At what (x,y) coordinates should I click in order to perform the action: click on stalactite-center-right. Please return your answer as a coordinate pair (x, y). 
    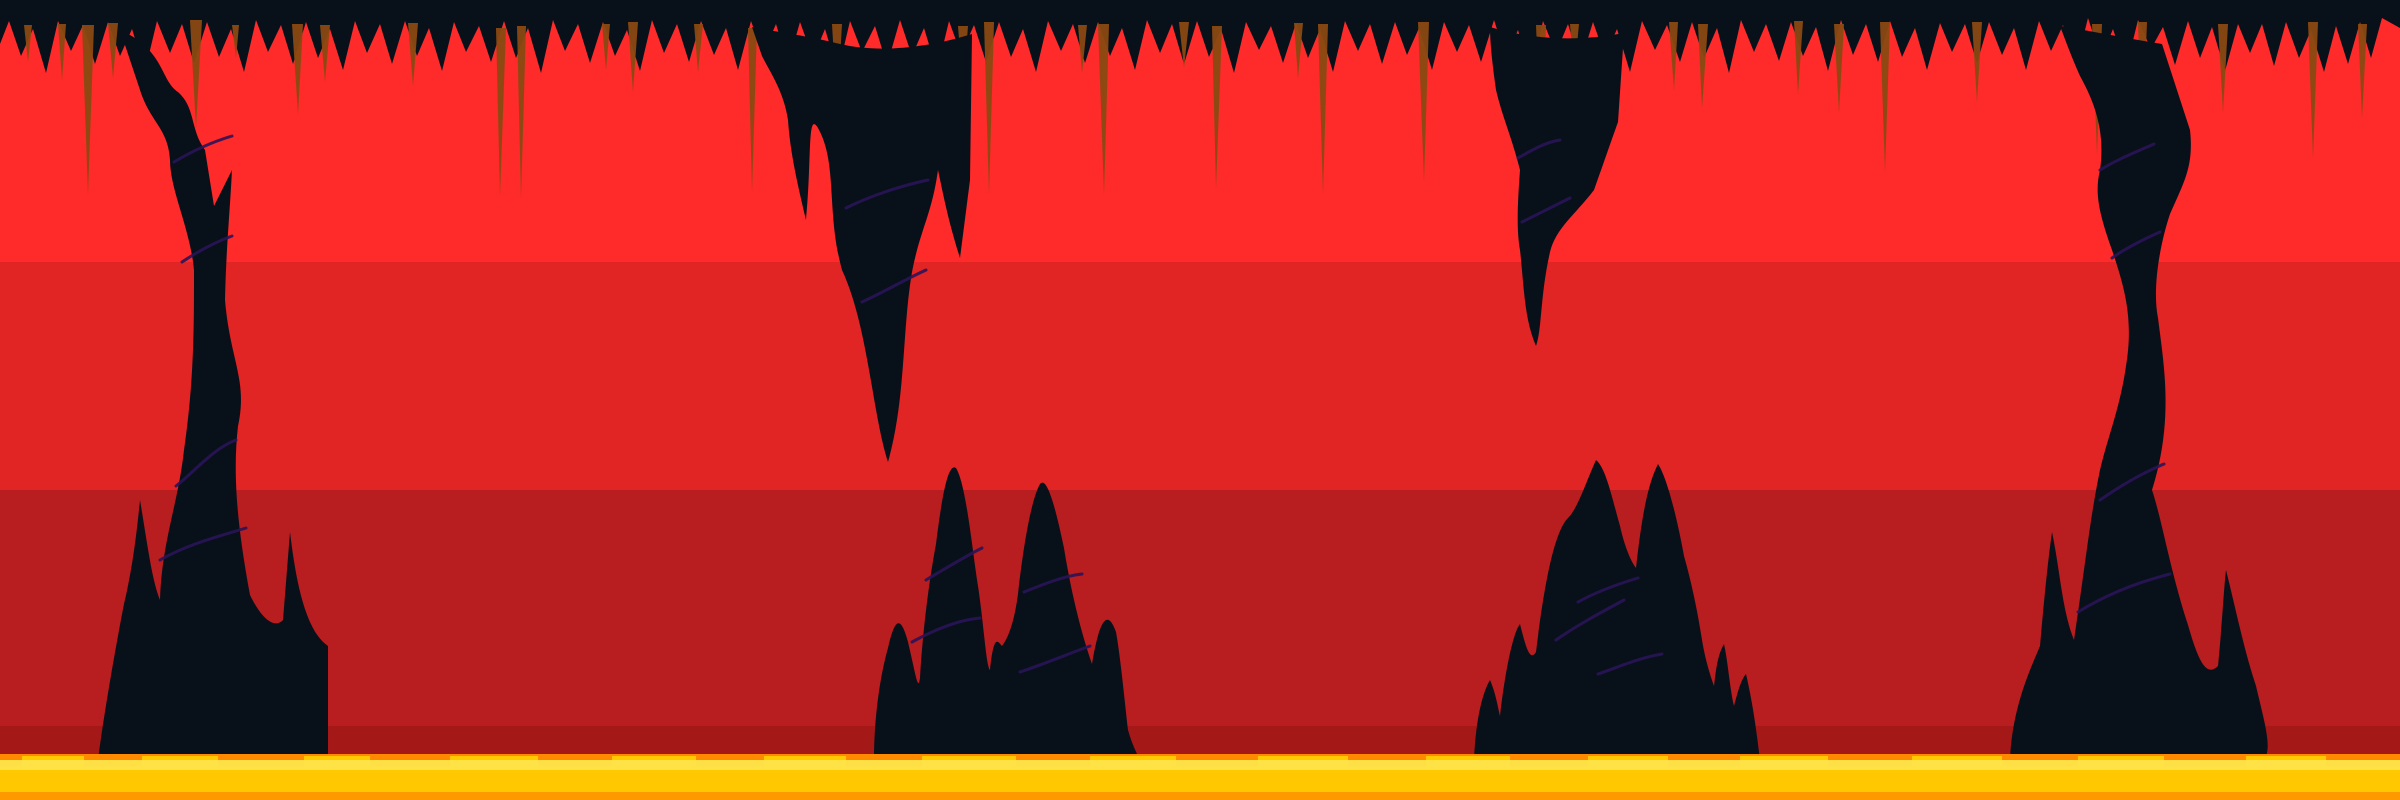
    Looking at the image, I should click on (1557, 186).